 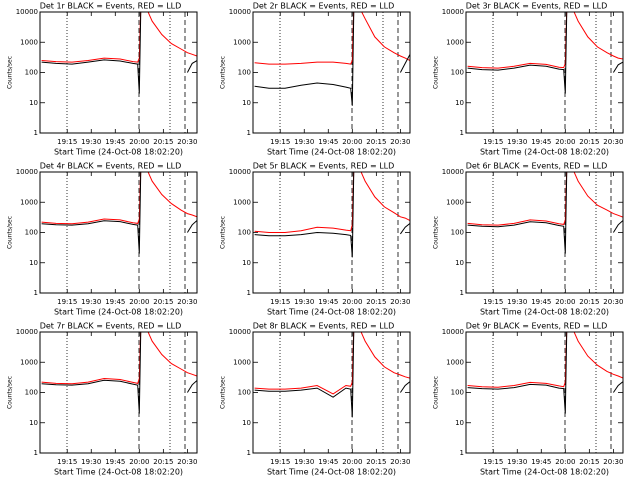 What do you see at coordinates (324, 166) in the screenshot?
I see `chart-title: Det 5r BLACK = Events, RED = LLD` at bounding box center [324, 166].